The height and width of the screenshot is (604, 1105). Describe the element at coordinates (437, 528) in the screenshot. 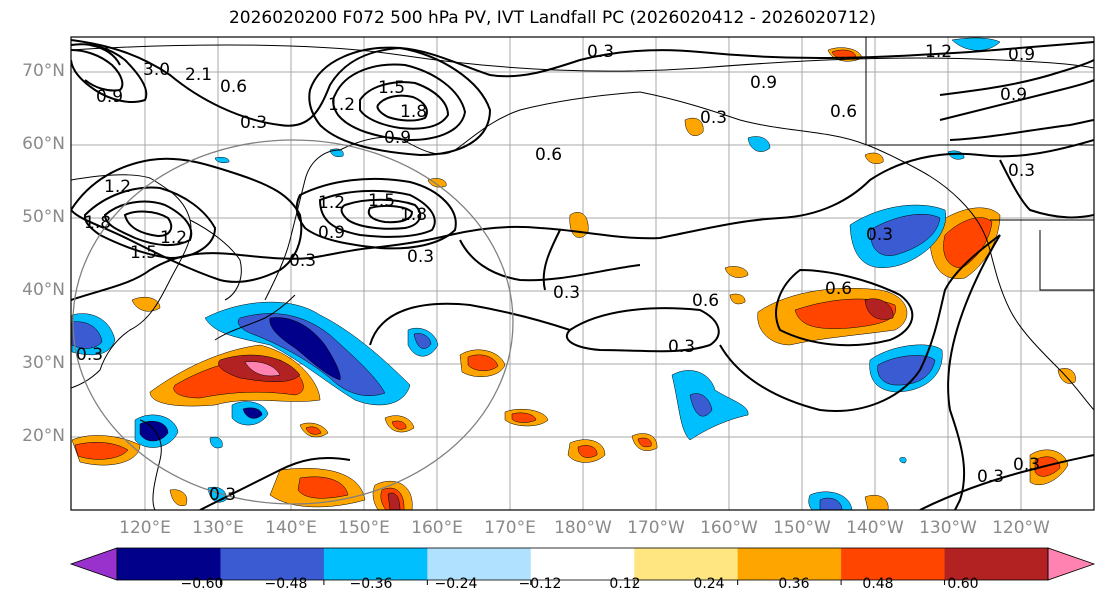

I see `lon-label-160e: 160°E` at that location.